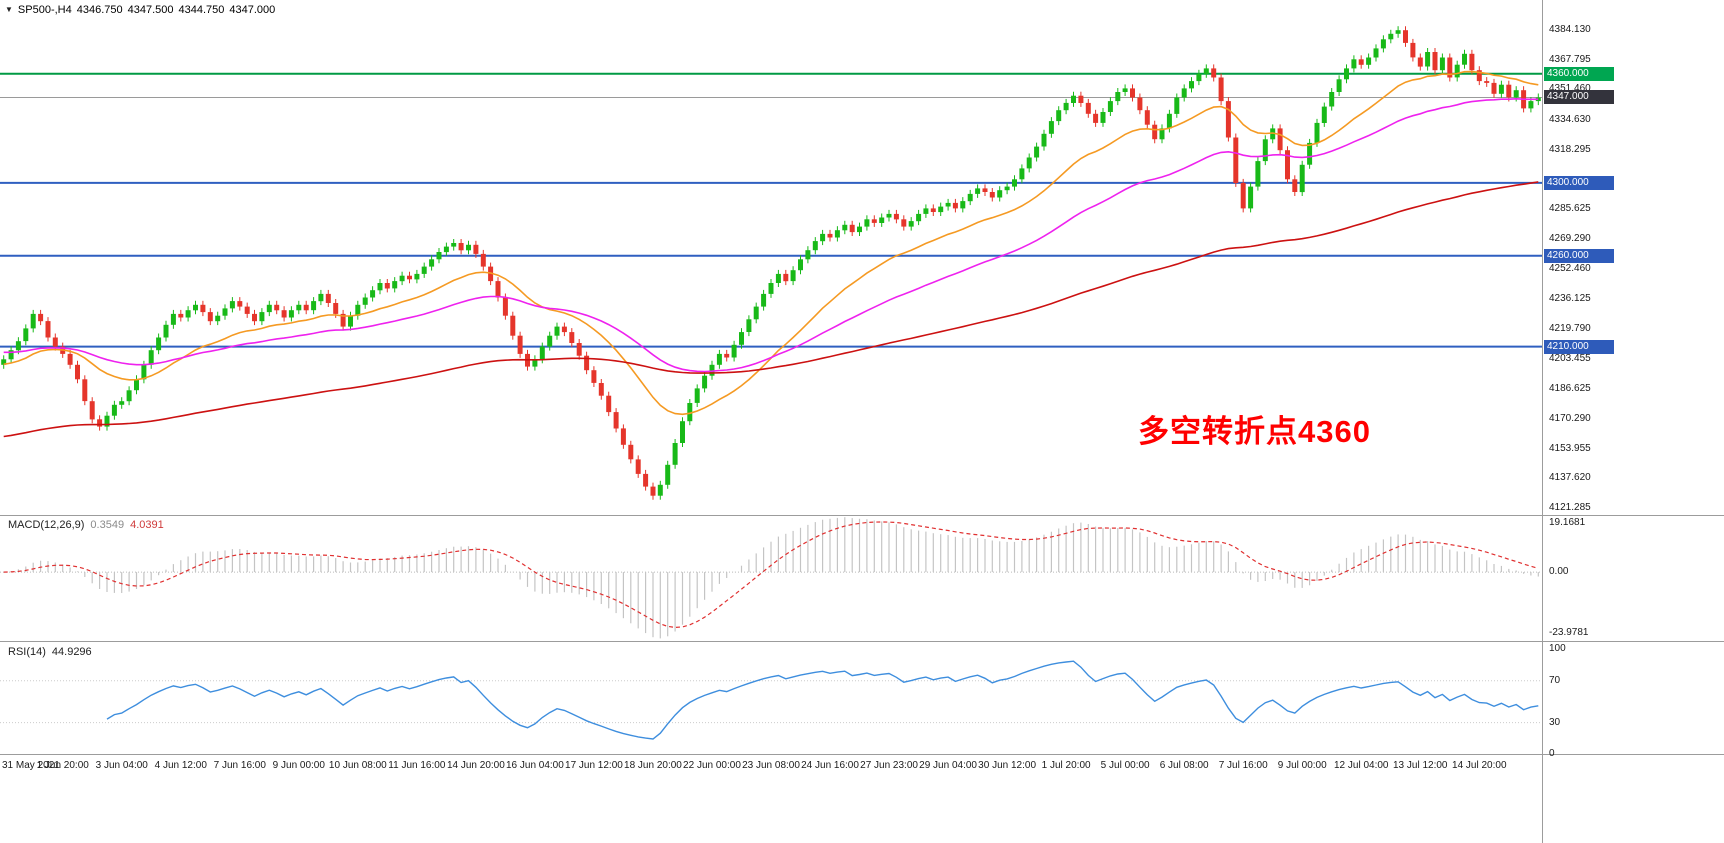 The height and width of the screenshot is (843, 1724). What do you see at coordinates (1302, 765) in the screenshot?
I see `time-label: 9 Jul 00:00` at bounding box center [1302, 765].